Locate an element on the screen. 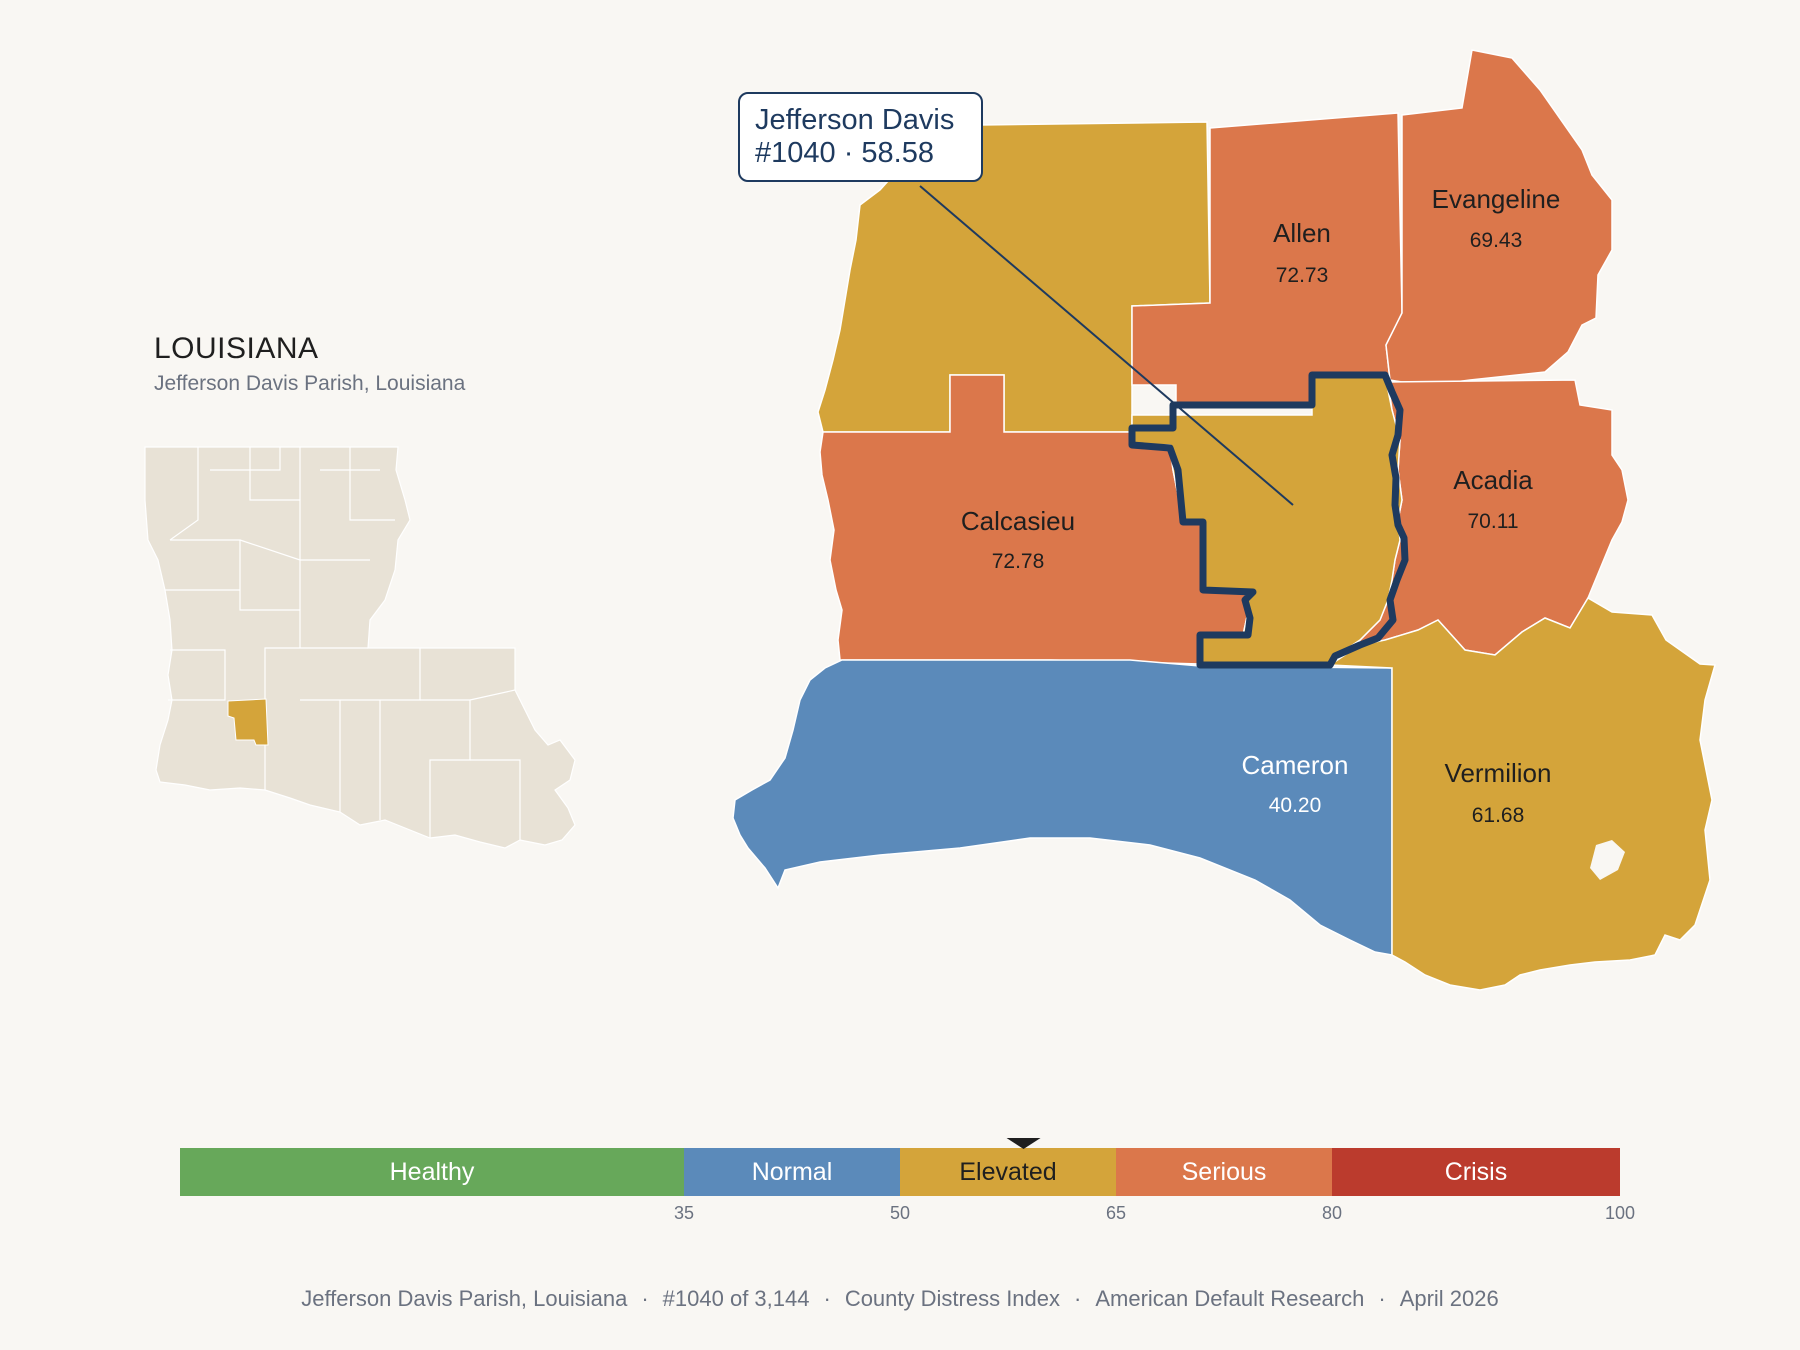  parish-value-cameron: 40.20 is located at coordinates (1295, 805).